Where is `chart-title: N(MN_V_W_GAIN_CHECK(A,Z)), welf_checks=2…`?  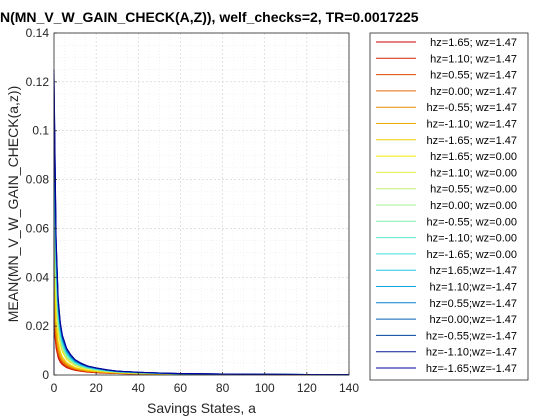
chart-title: N(MN_V_W_GAIN_CHECK(A,Z)), welf_checks=2… is located at coordinates (209, 17).